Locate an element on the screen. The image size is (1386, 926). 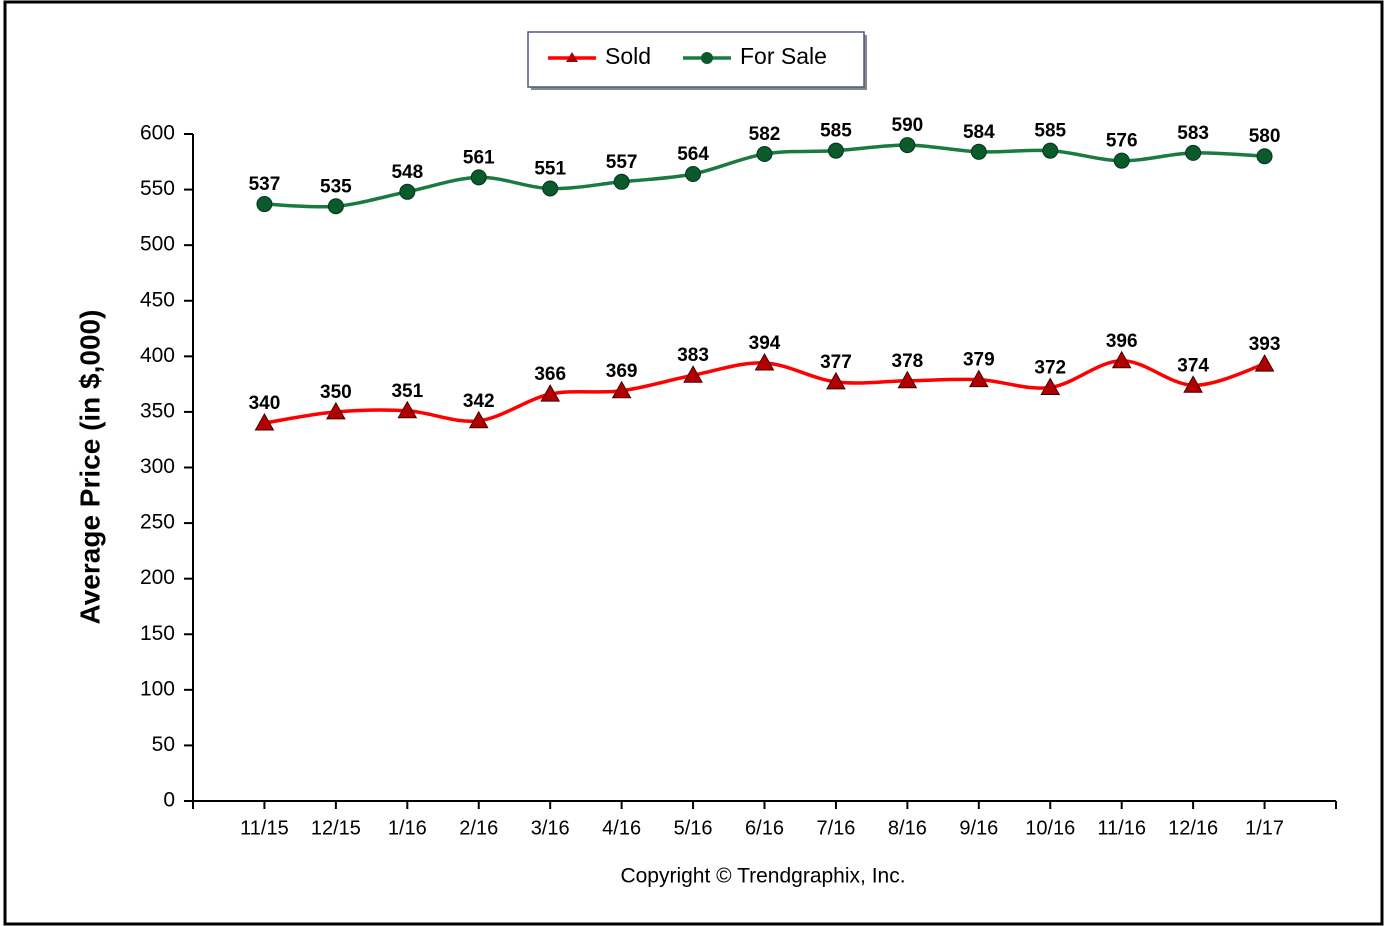
legend-label: Sold is located at coordinates (628, 56).